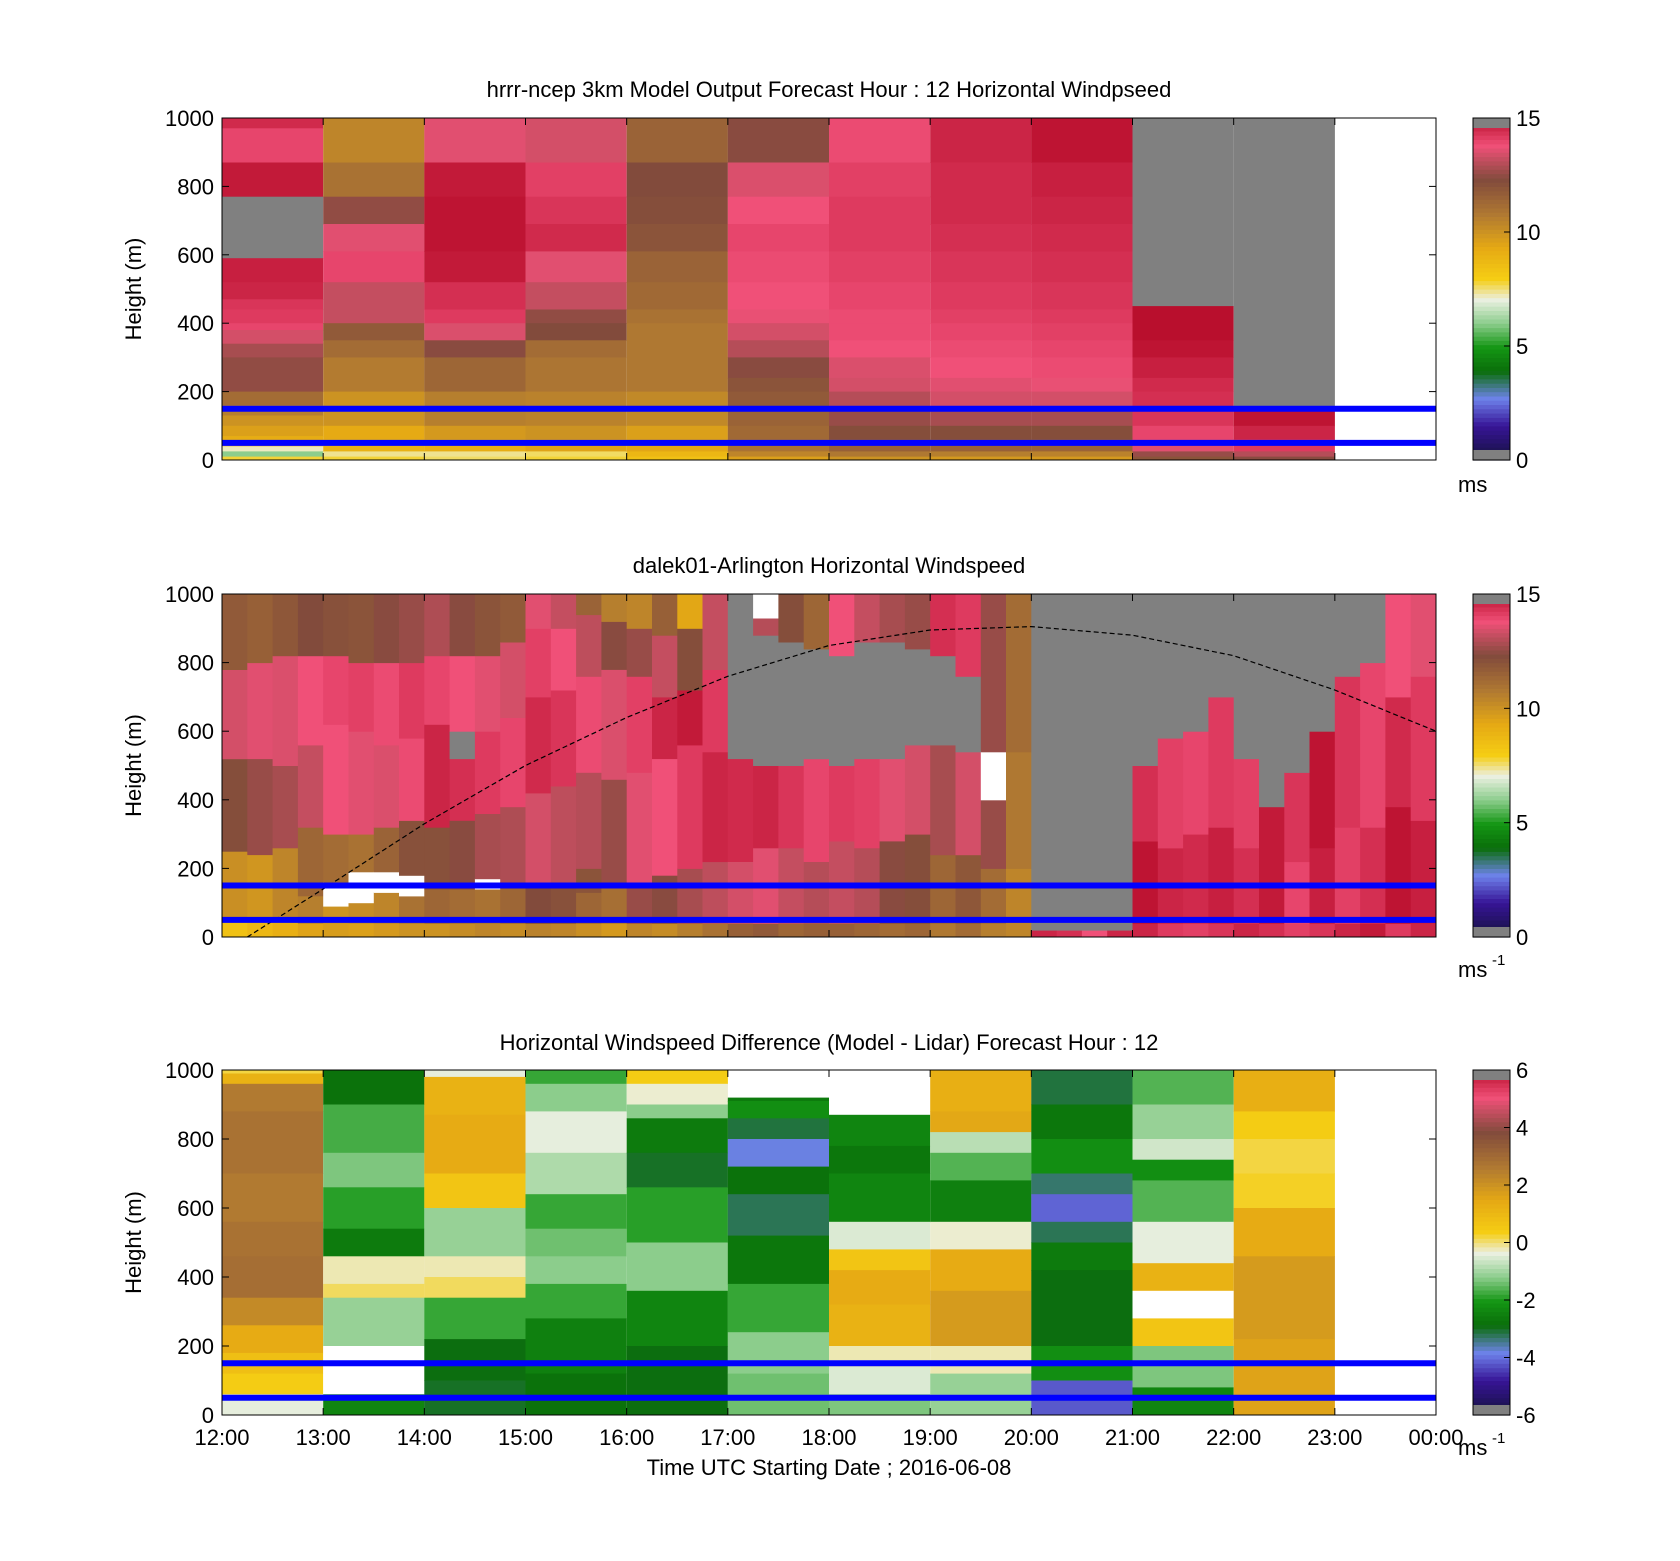  I want to click on colorbar: 0 5 10 15 ms -1, so click(1499, 782).